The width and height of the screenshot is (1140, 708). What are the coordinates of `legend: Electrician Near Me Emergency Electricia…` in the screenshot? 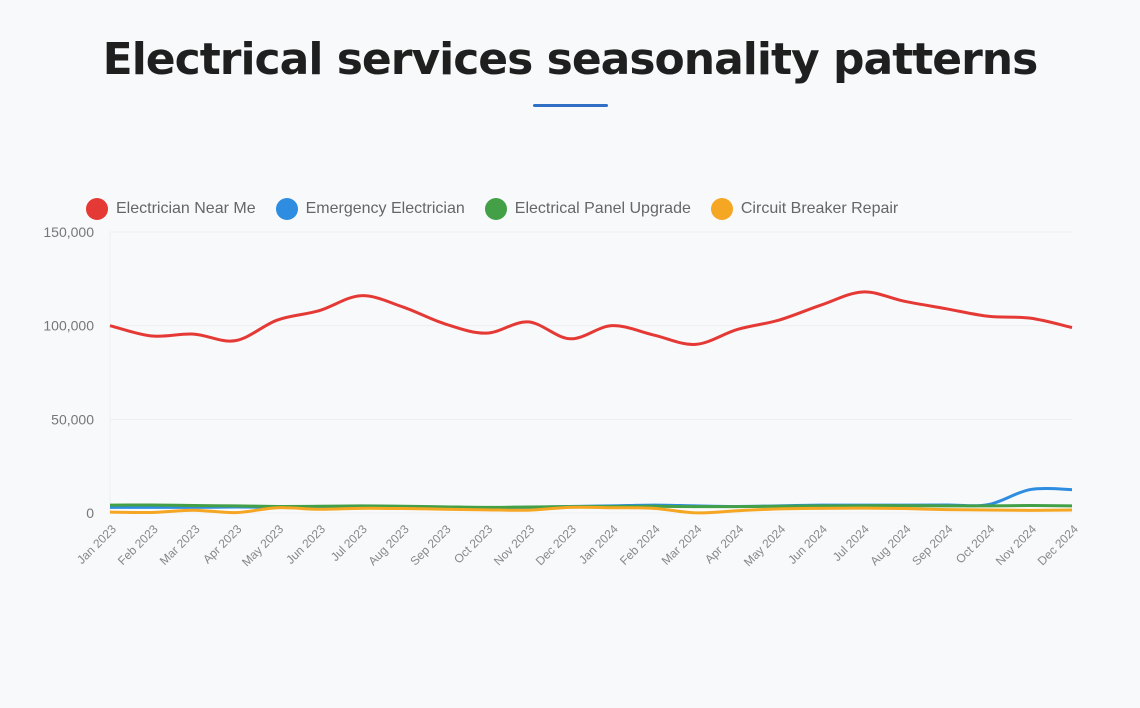 It's located at (492, 209).